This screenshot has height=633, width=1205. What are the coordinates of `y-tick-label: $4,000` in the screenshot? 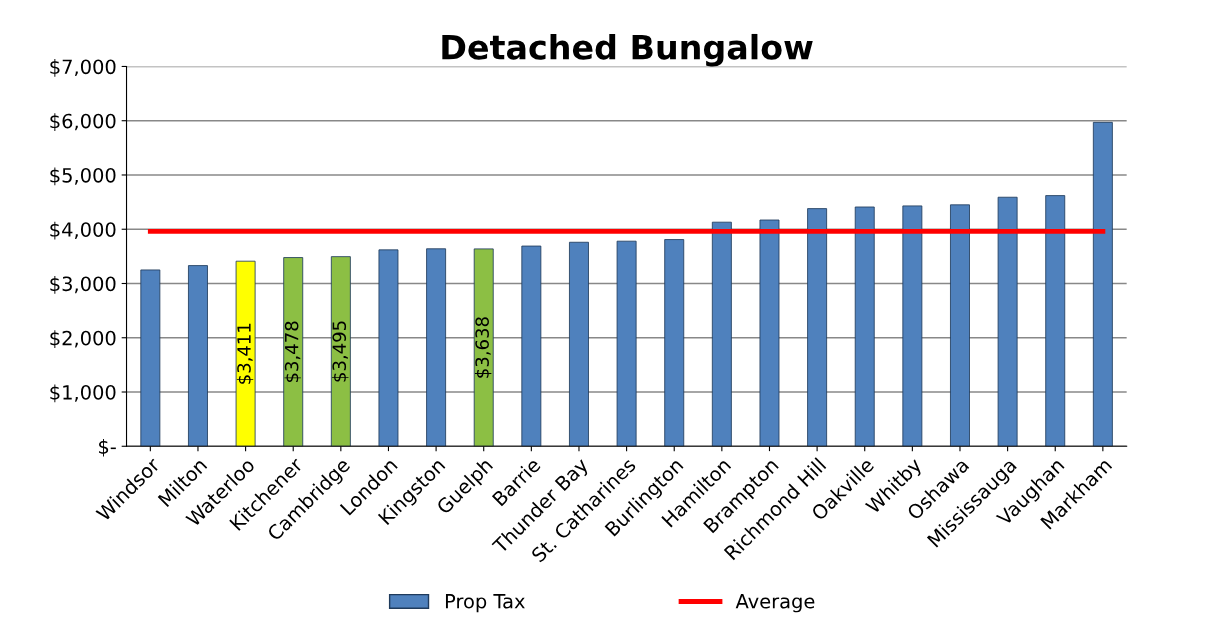 It's located at (83, 230).